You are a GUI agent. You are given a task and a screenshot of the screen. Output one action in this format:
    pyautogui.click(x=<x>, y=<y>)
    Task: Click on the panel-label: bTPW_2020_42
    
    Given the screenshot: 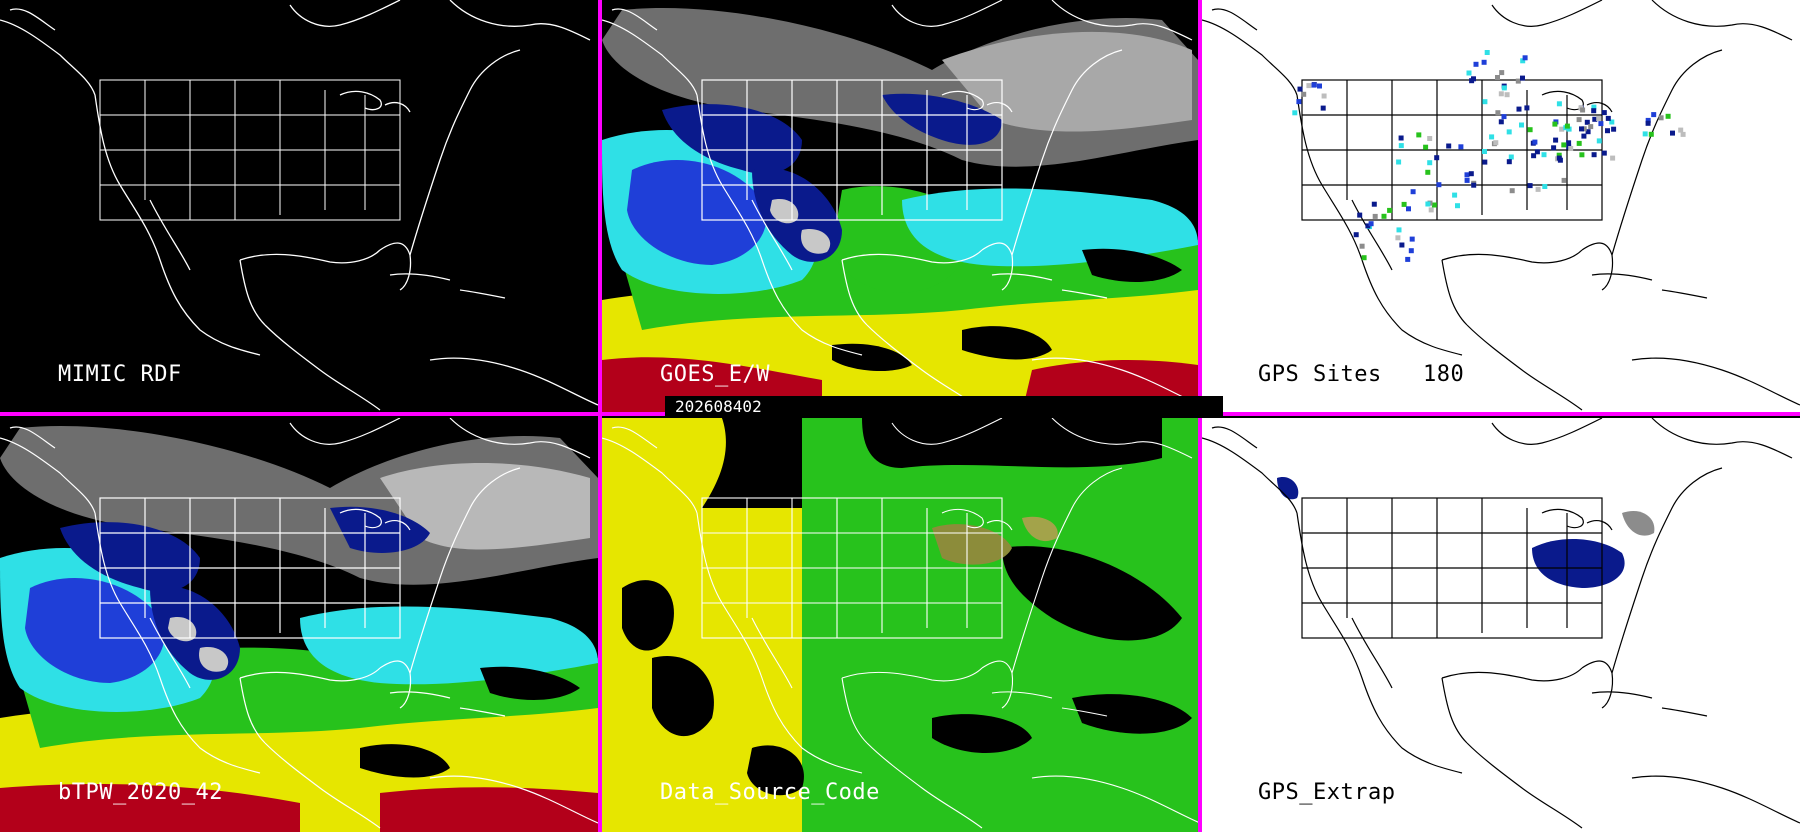 What is the action you would take?
    pyautogui.click(x=140, y=792)
    